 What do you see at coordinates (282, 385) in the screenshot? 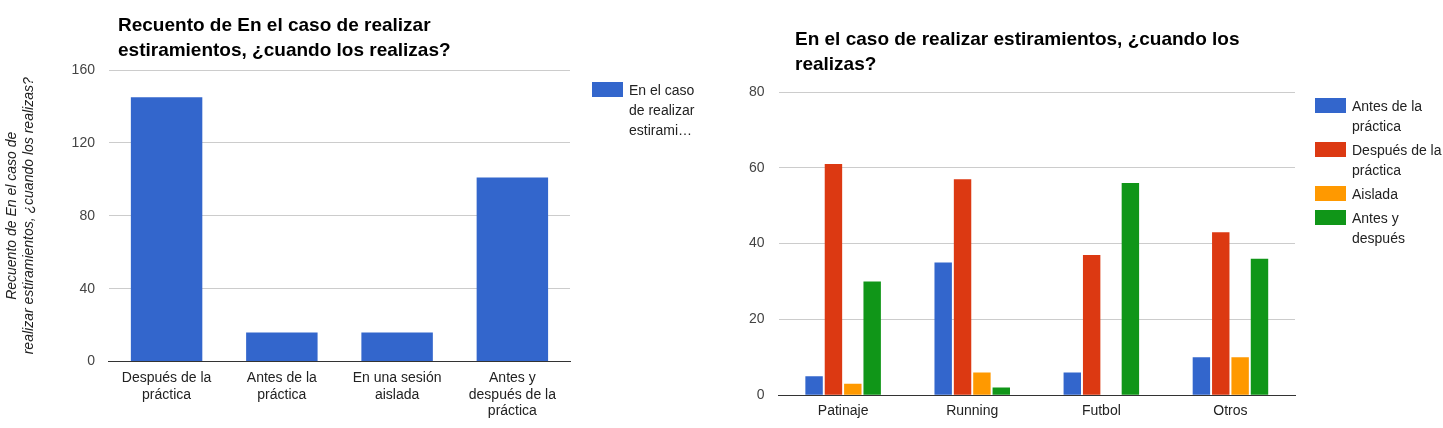
I see `x-tick-label: Antes de la práctica` at bounding box center [282, 385].